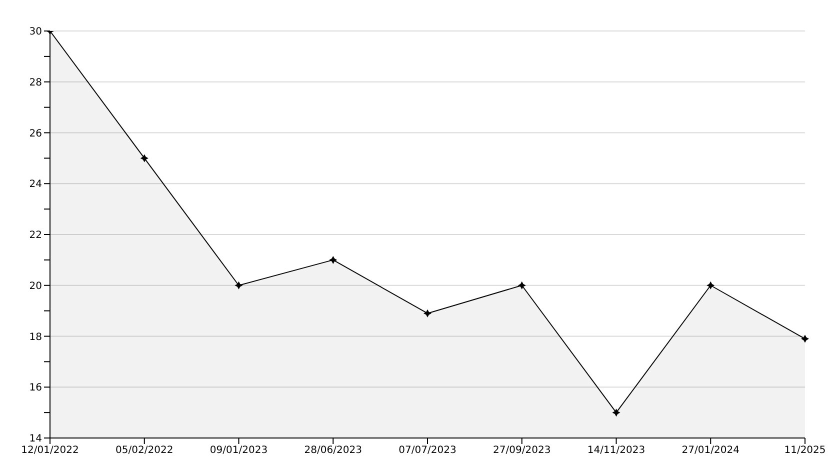  What do you see at coordinates (616, 450) in the screenshot?
I see `x-tick-label: 14/11/2023` at bounding box center [616, 450].